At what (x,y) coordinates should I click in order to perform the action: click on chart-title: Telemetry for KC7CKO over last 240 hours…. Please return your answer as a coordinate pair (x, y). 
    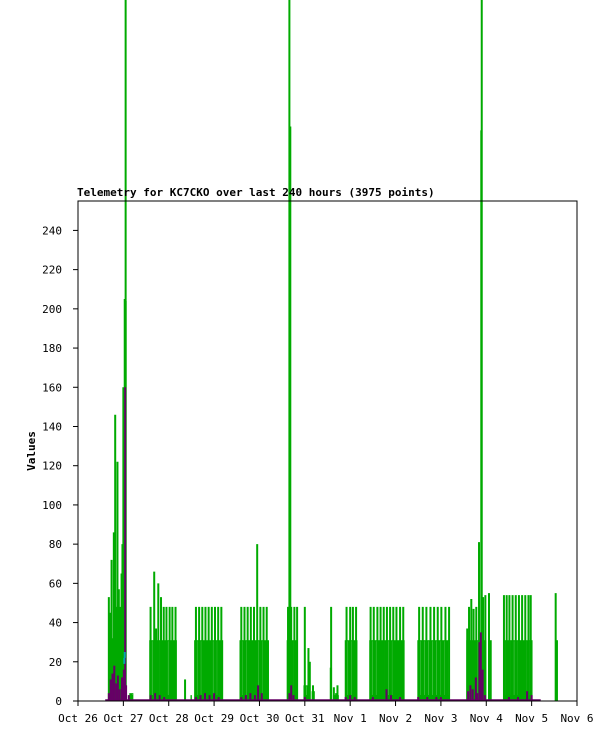
    Looking at the image, I should click on (256, 192).